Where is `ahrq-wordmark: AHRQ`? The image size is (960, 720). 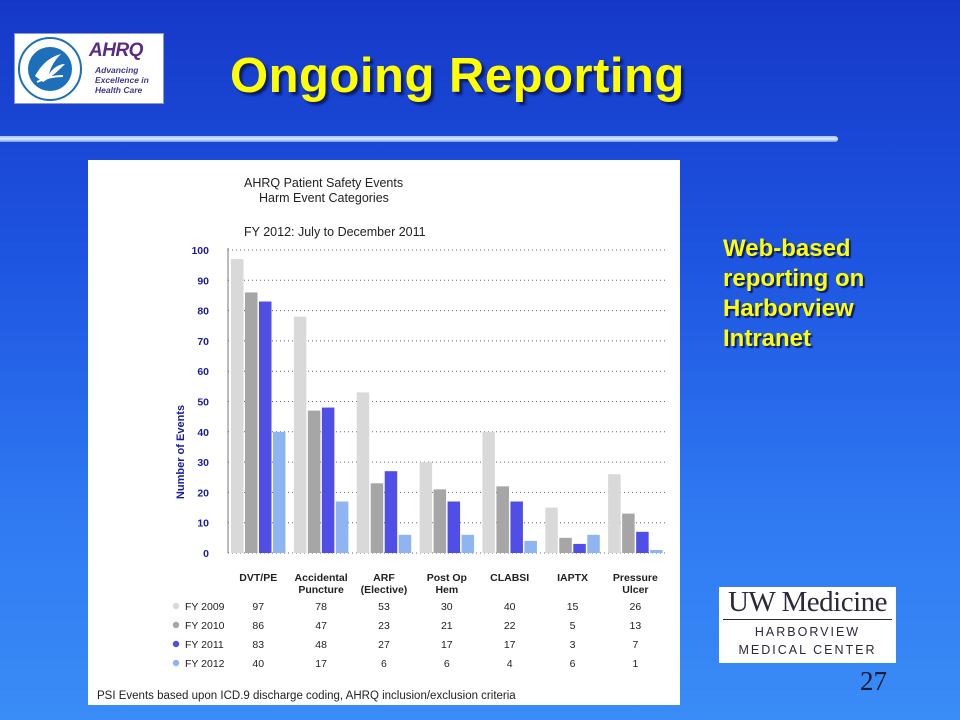
ahrq-wordmark: AHRQ is located at coordinates (116, 50).